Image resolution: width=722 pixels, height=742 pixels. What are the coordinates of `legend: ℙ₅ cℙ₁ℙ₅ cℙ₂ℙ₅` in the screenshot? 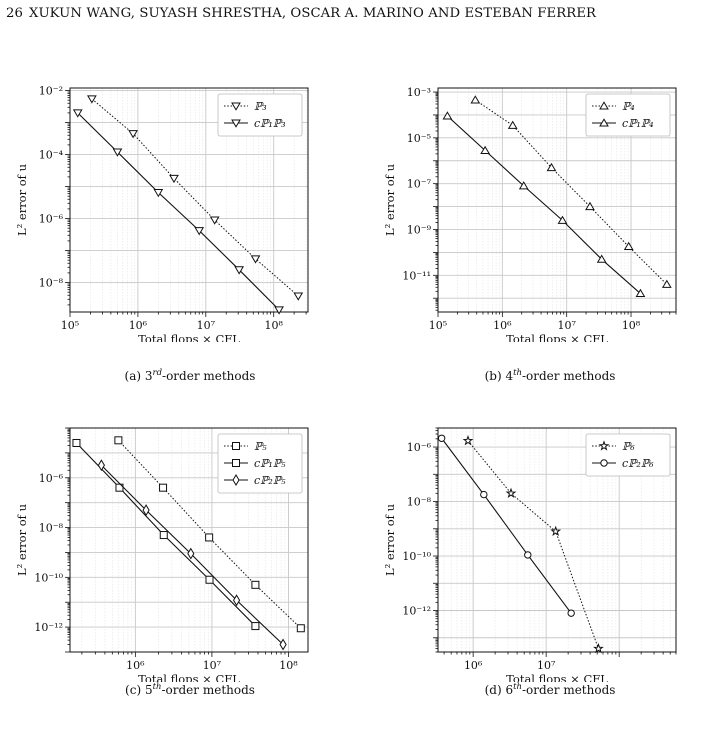 It's located at (260, 463).